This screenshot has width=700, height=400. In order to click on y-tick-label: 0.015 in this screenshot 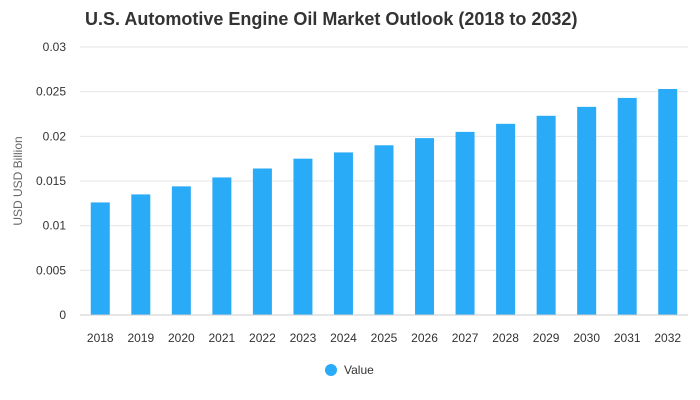, I will do `click(51, 181)`.